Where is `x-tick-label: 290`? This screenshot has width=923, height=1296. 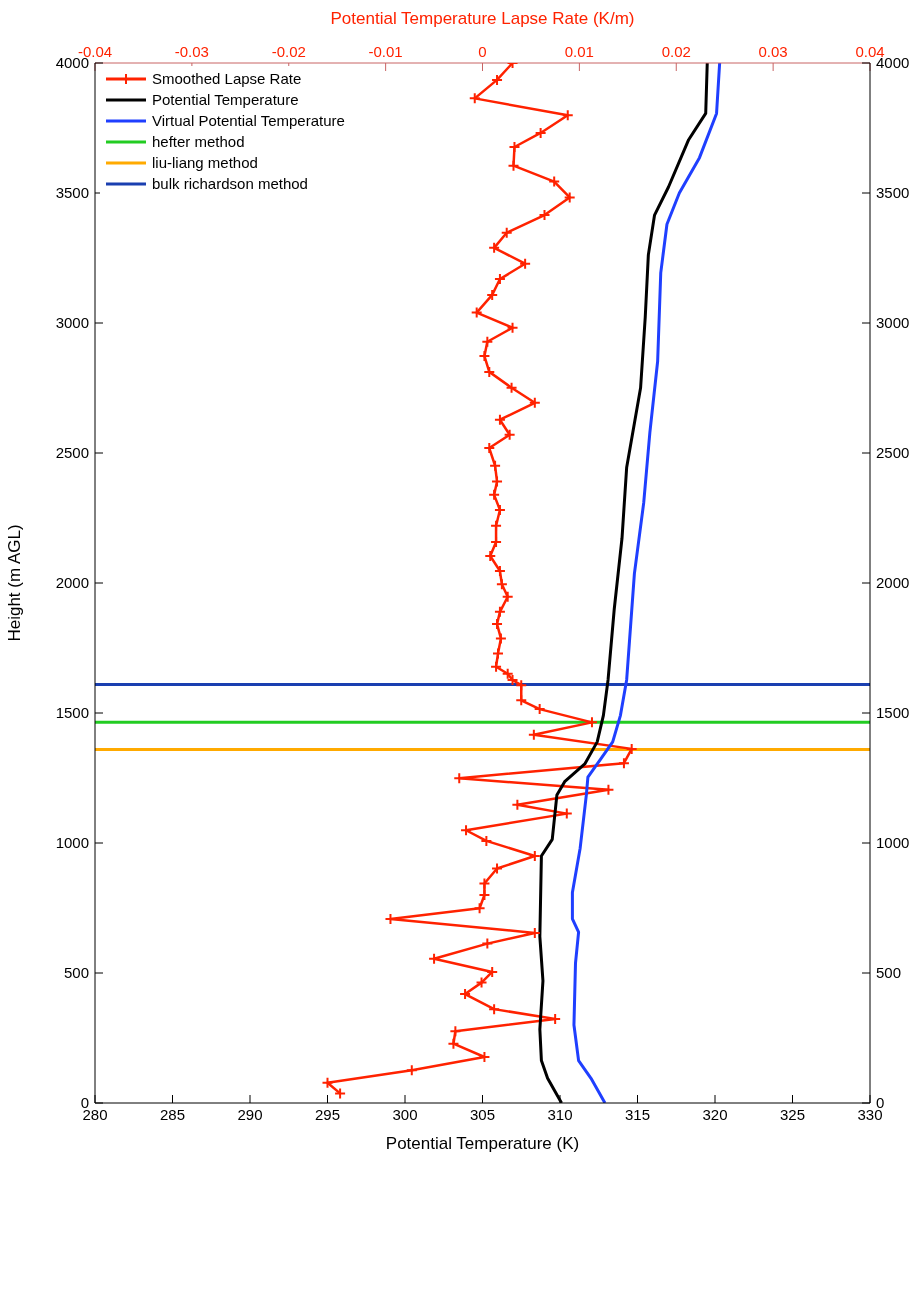 x-tick-label: 290 is located at coordinates (250, 1114).